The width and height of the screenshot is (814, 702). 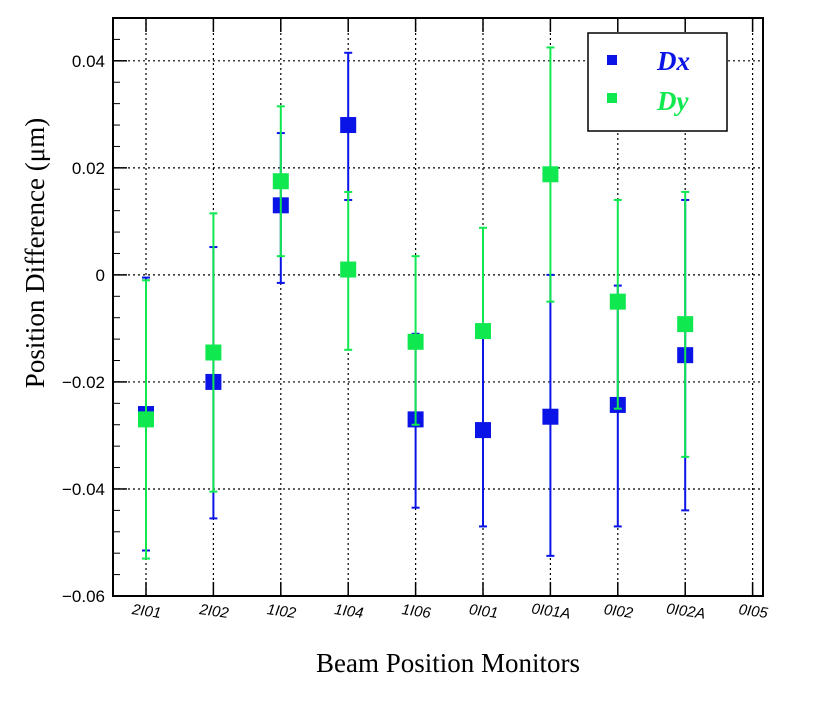 I want to click on x-tick-label: 1I02, so click(x=282, y=611).